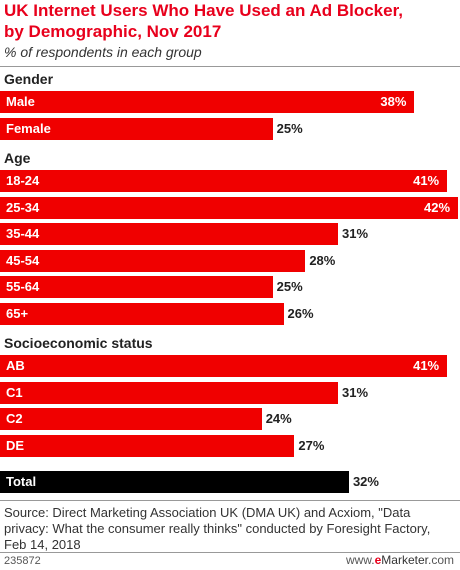 The width and height of the screenshot is (460, 570). What do you see at coordinates (23, 260) in the screenshot?
I see `bar-label-45-54: 45-54` at bounding box center [23, 260].